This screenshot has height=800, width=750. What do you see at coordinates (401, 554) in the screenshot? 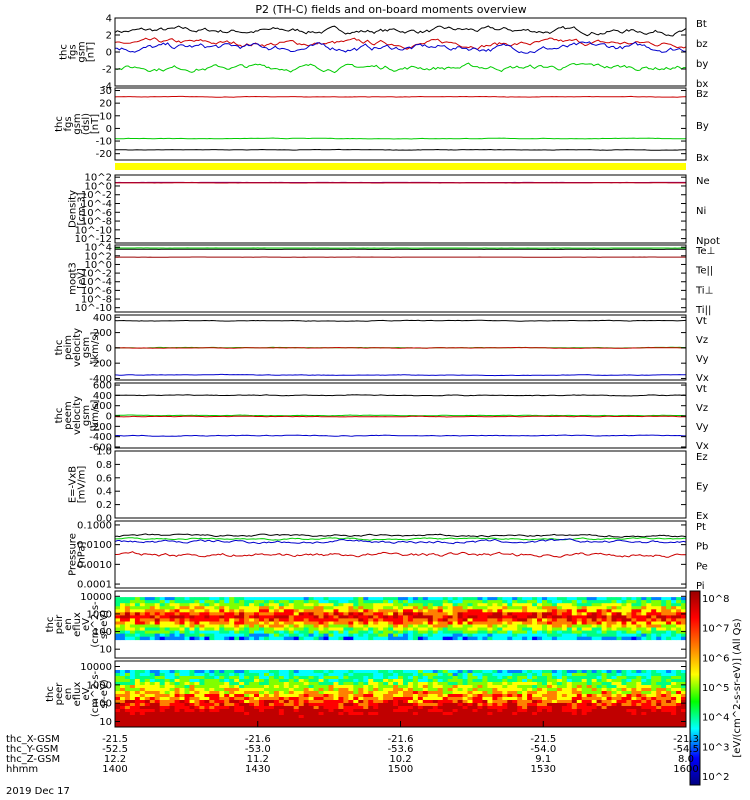
I see `series-line-red` at bounding box center [401, 554].